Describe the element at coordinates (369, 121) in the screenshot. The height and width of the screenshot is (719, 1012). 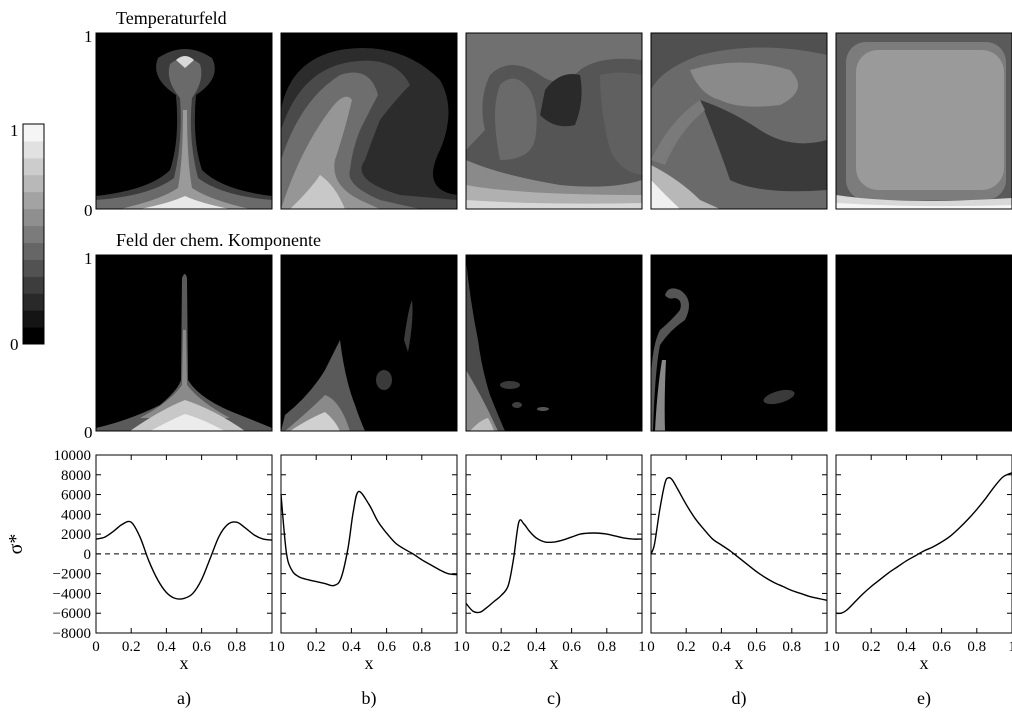
I see `temperature-panel-b` at that location.